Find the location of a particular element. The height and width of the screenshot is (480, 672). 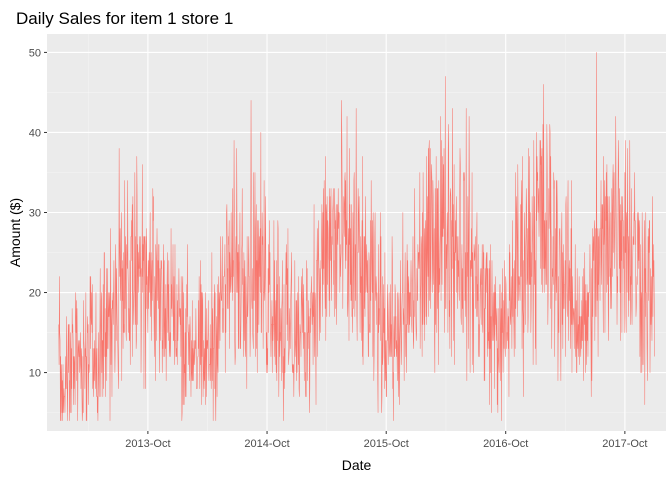

y-tick-label: 50 is located at coordinates (35, 53).